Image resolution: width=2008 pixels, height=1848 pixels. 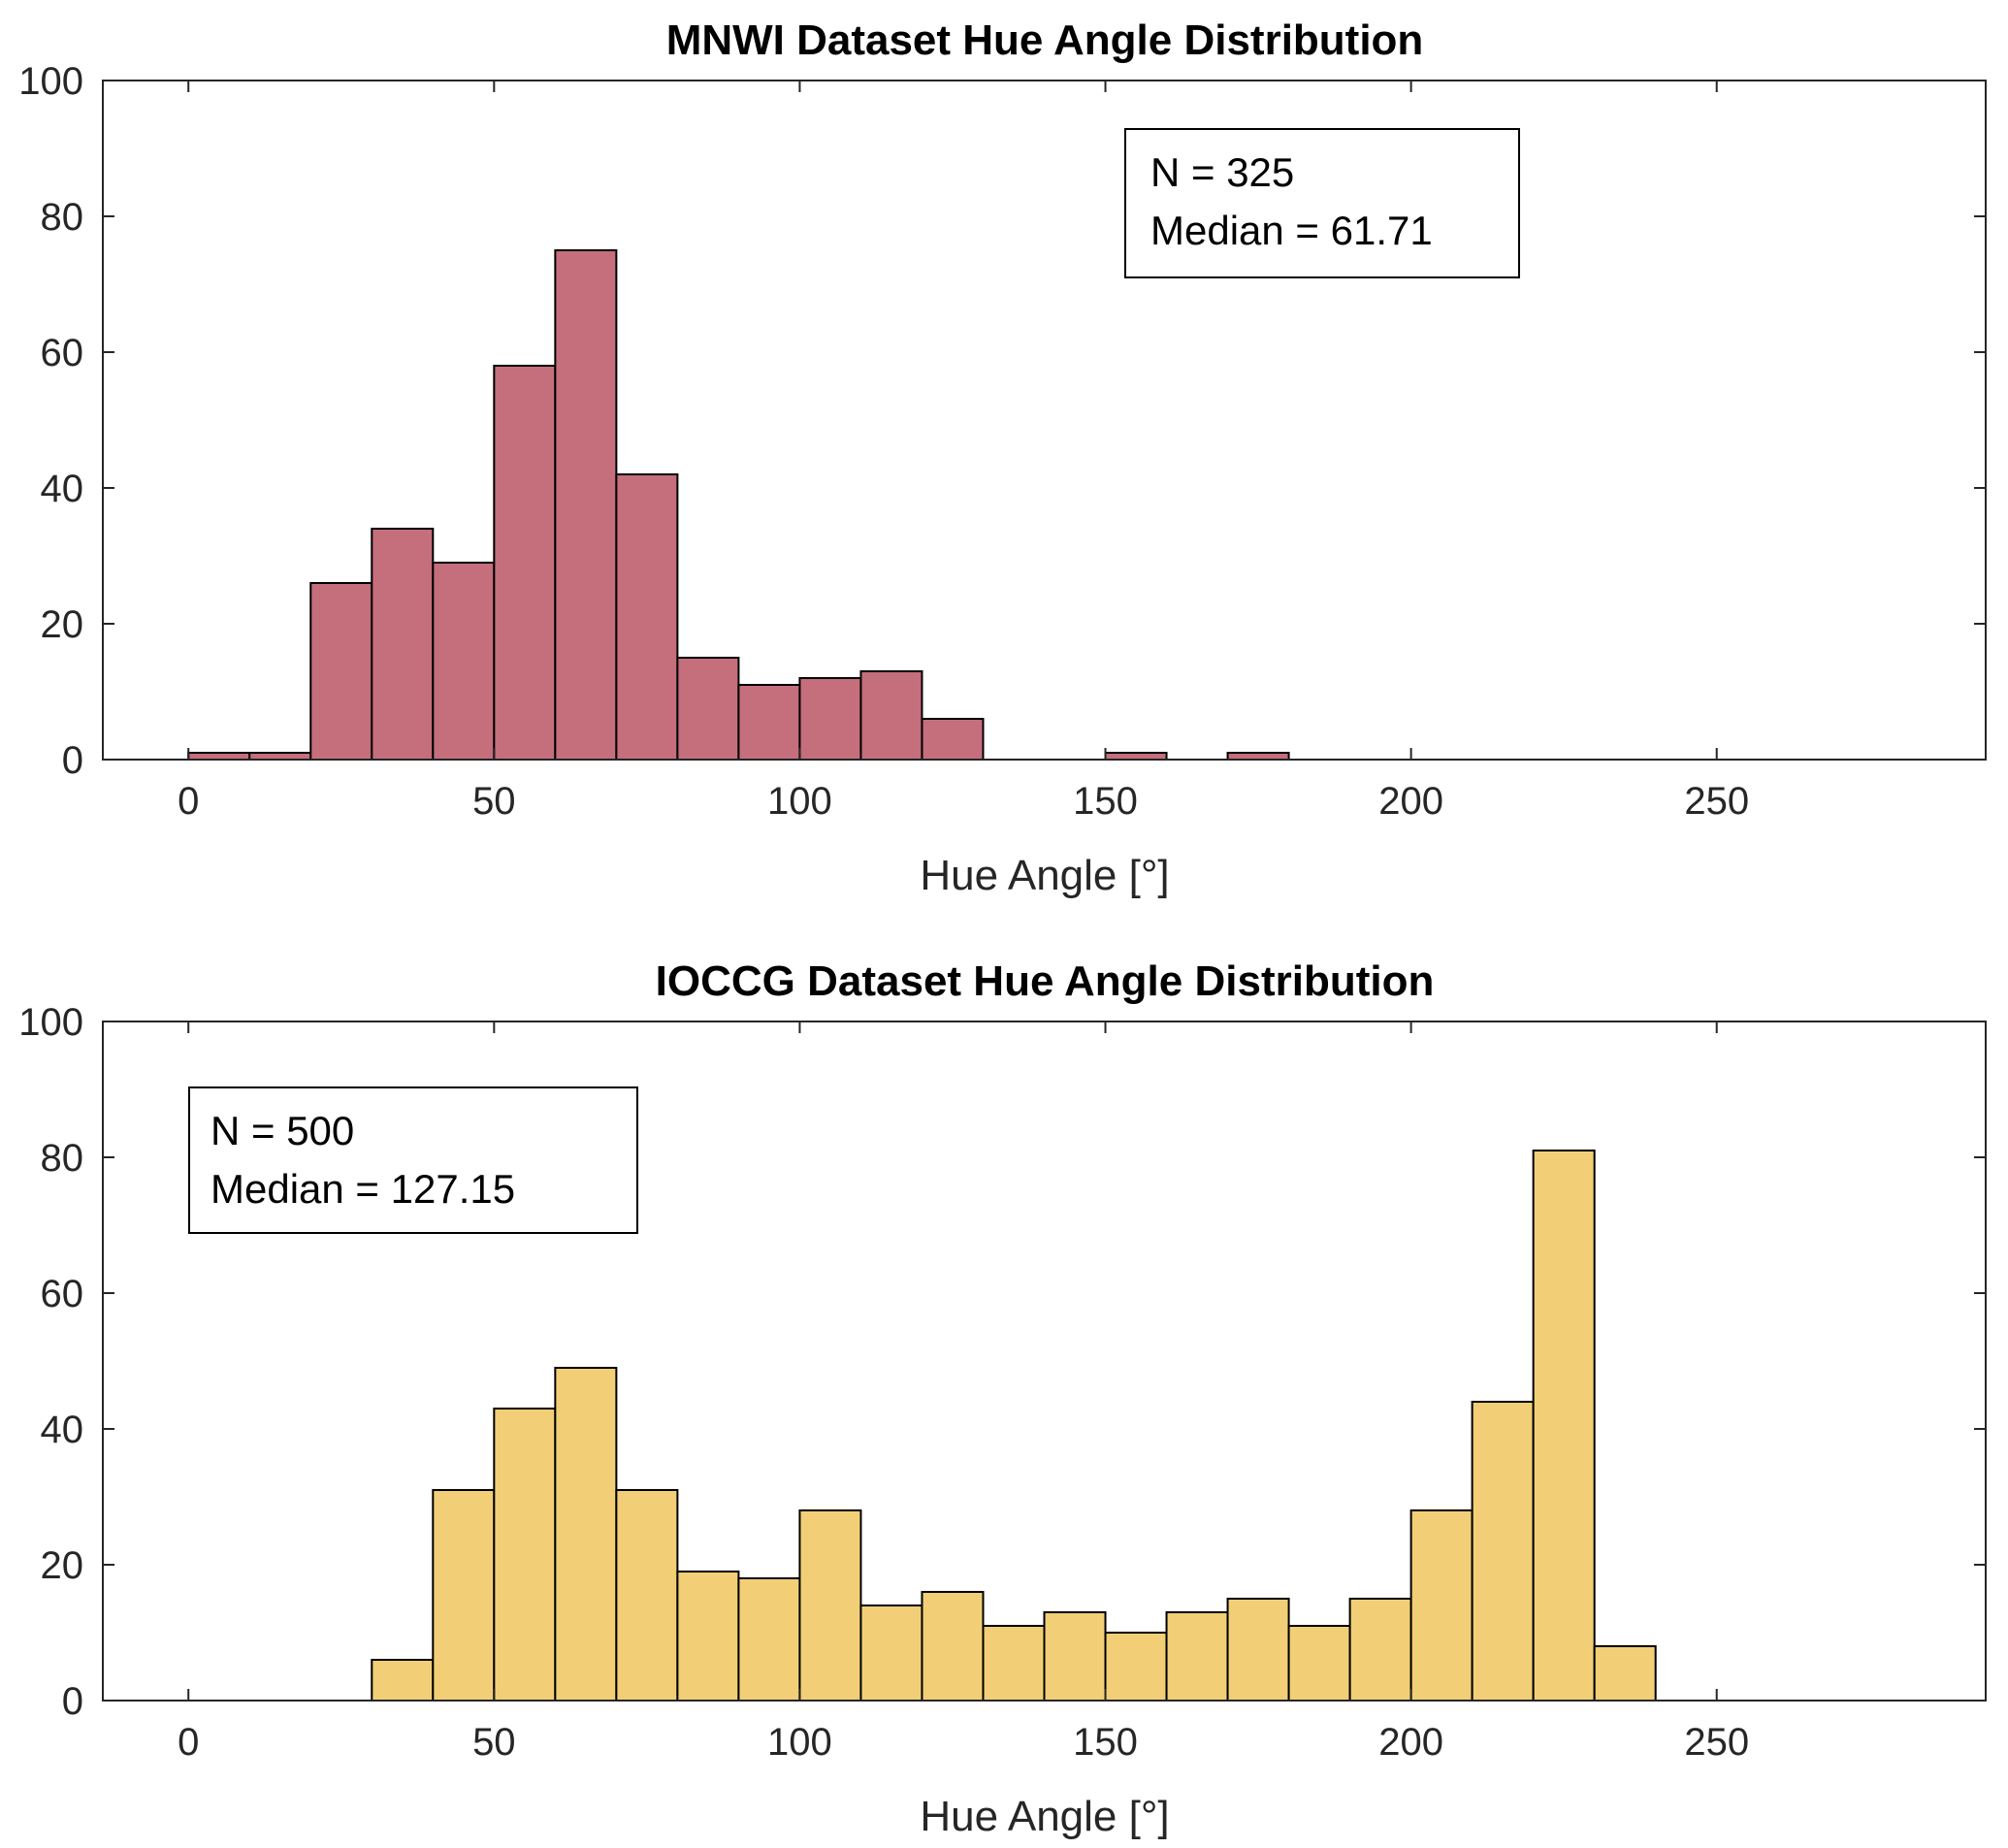 I want to click on ioccg-y-tick-label-0: 0, so click(x=72, y=1701).